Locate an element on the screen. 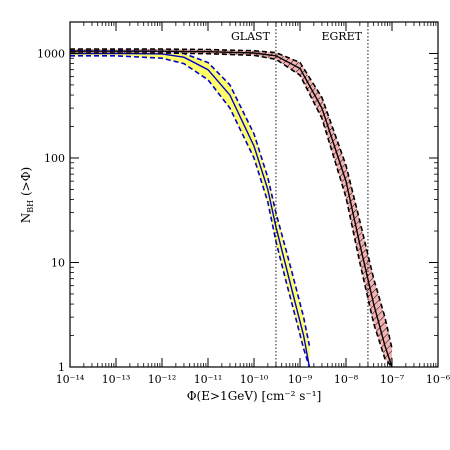 The width and height of the screenshot is (450, 450). x-tick-label: 10⁻¹⁴ is located at coordinates (70, 379).